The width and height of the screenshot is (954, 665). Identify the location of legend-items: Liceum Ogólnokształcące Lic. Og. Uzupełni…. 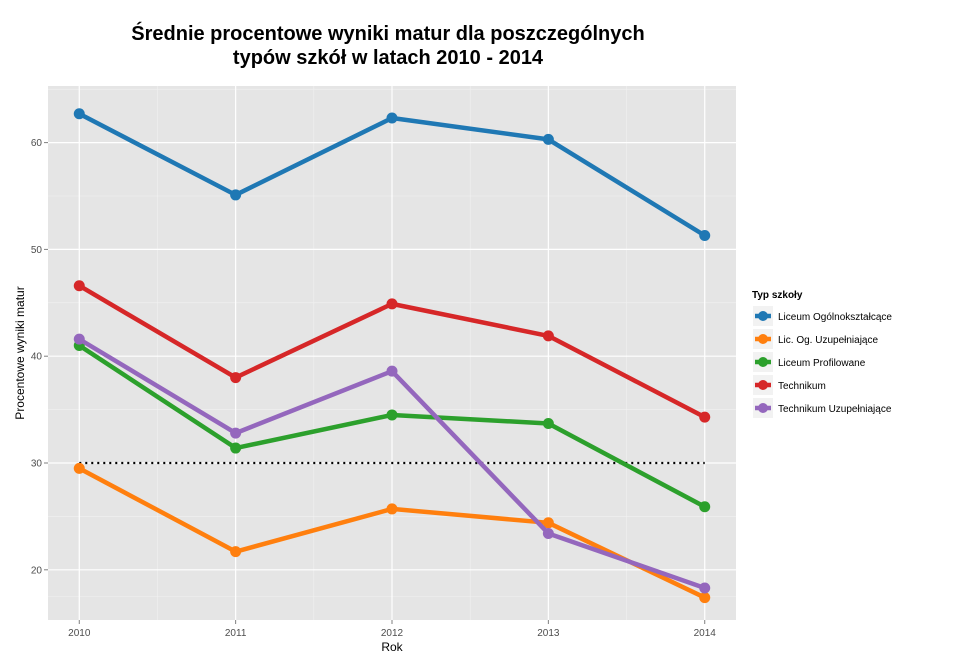
(822, 362).